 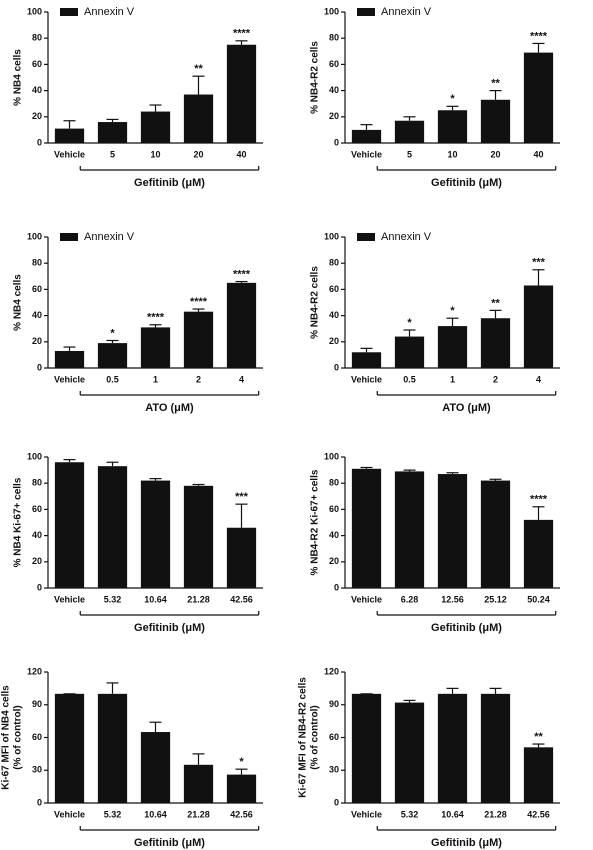 I want to click on x-tick-label: 21.28, so click(x=198, y=814).